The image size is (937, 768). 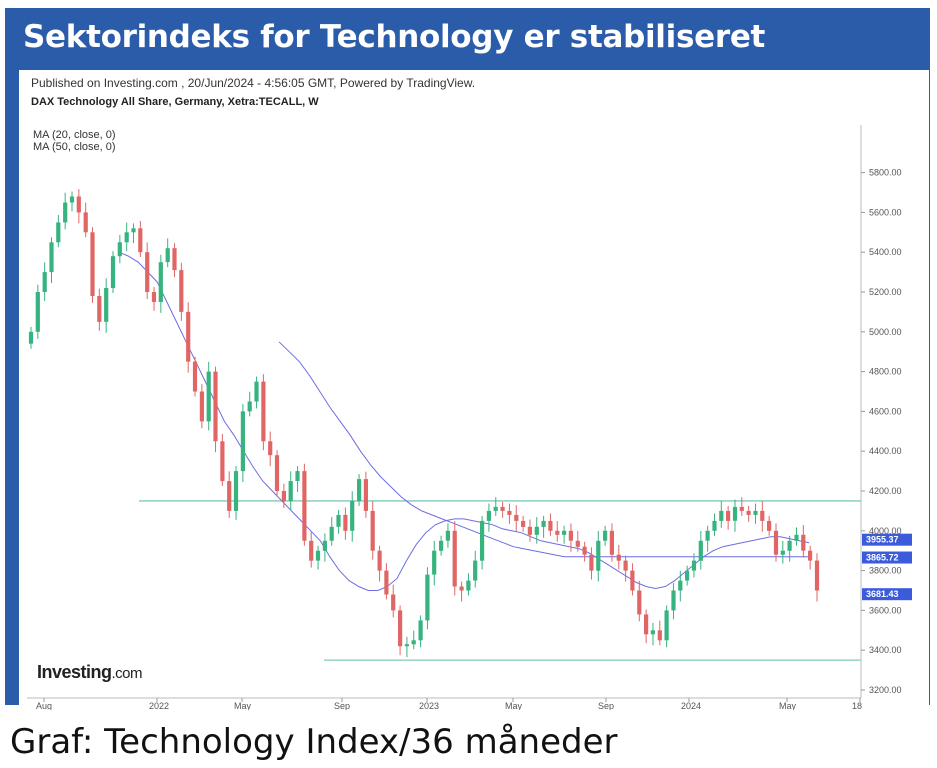 What do you see at coordinates (314, 742) in the screenshot?
I see `chart-caption: Graf: Technology Index/36 måneder` at bounding box center [314, 742].